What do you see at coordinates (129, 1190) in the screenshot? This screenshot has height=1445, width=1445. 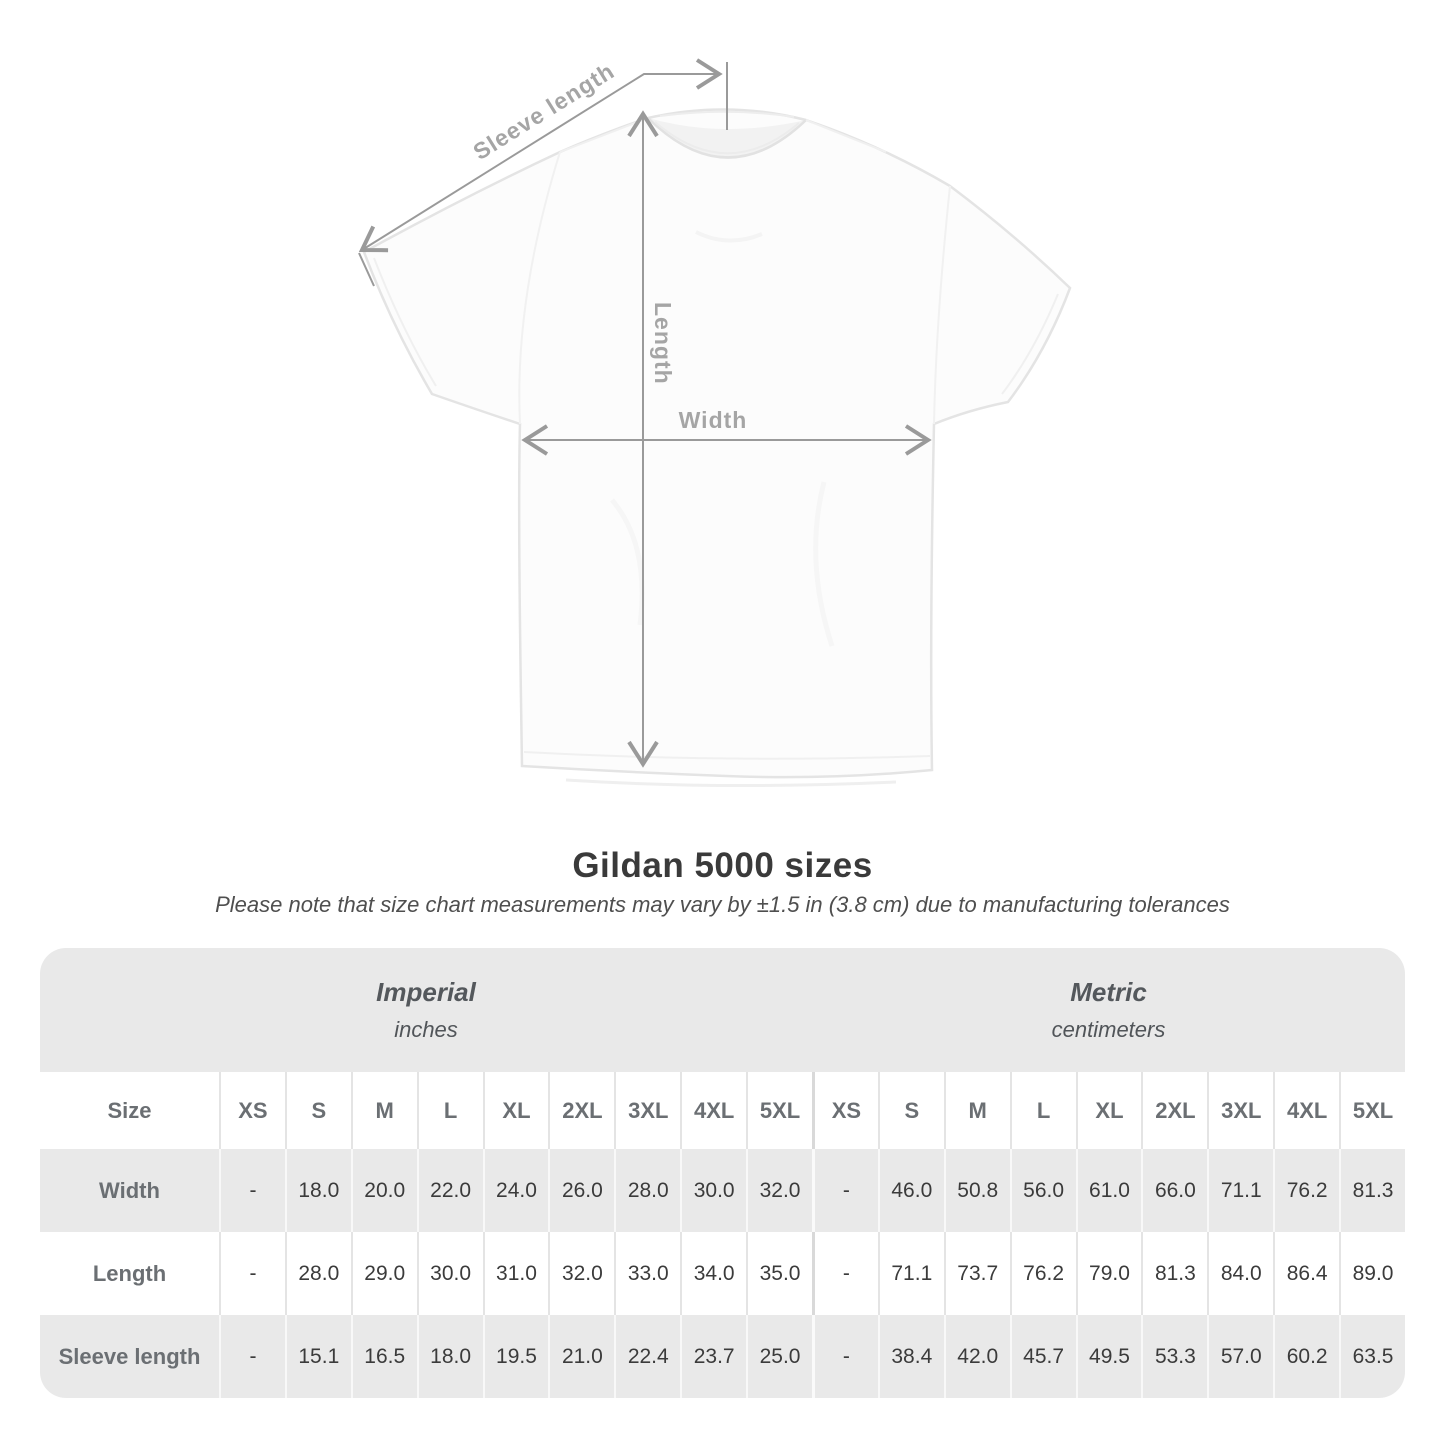 I see `row-label: Width` at bounding box center [129, 1190].